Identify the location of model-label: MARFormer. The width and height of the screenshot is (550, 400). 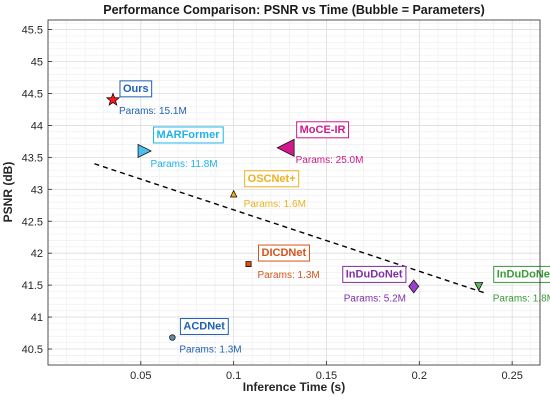
(189, 135).